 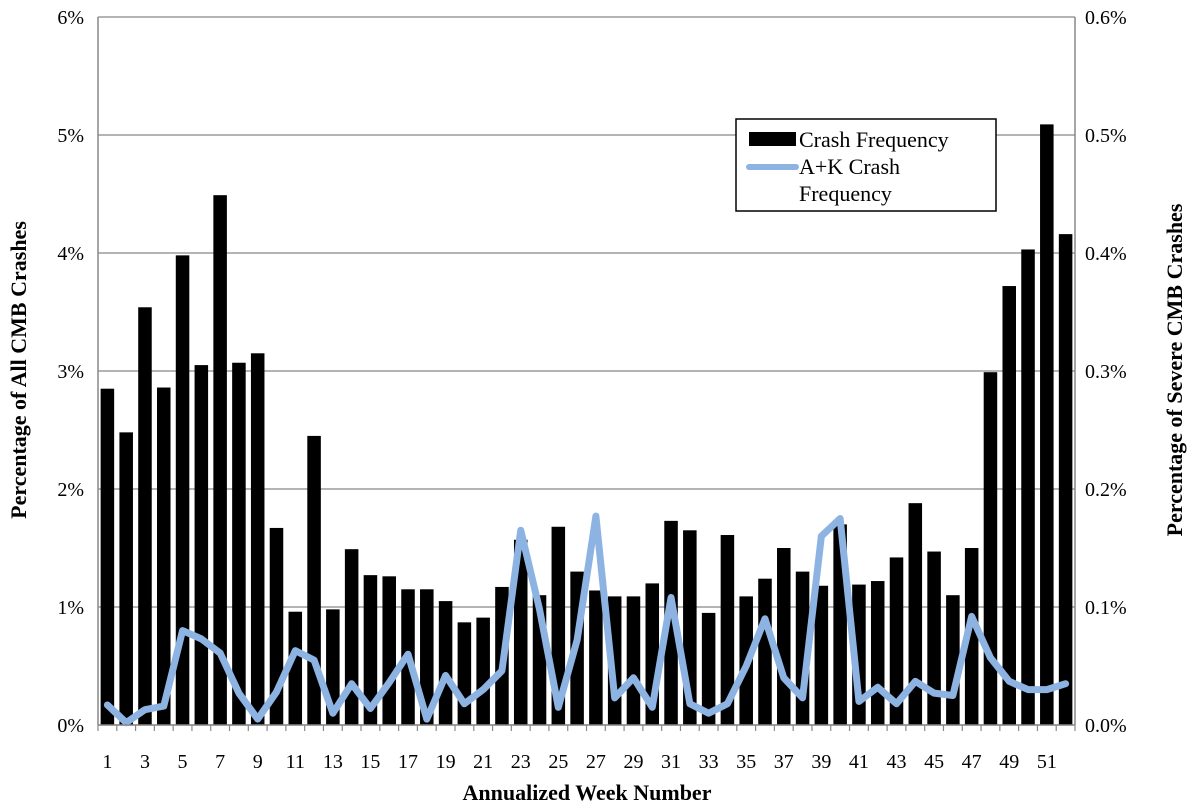 I want to click on x-tick-label: 49, so click(x=1009, y=762).